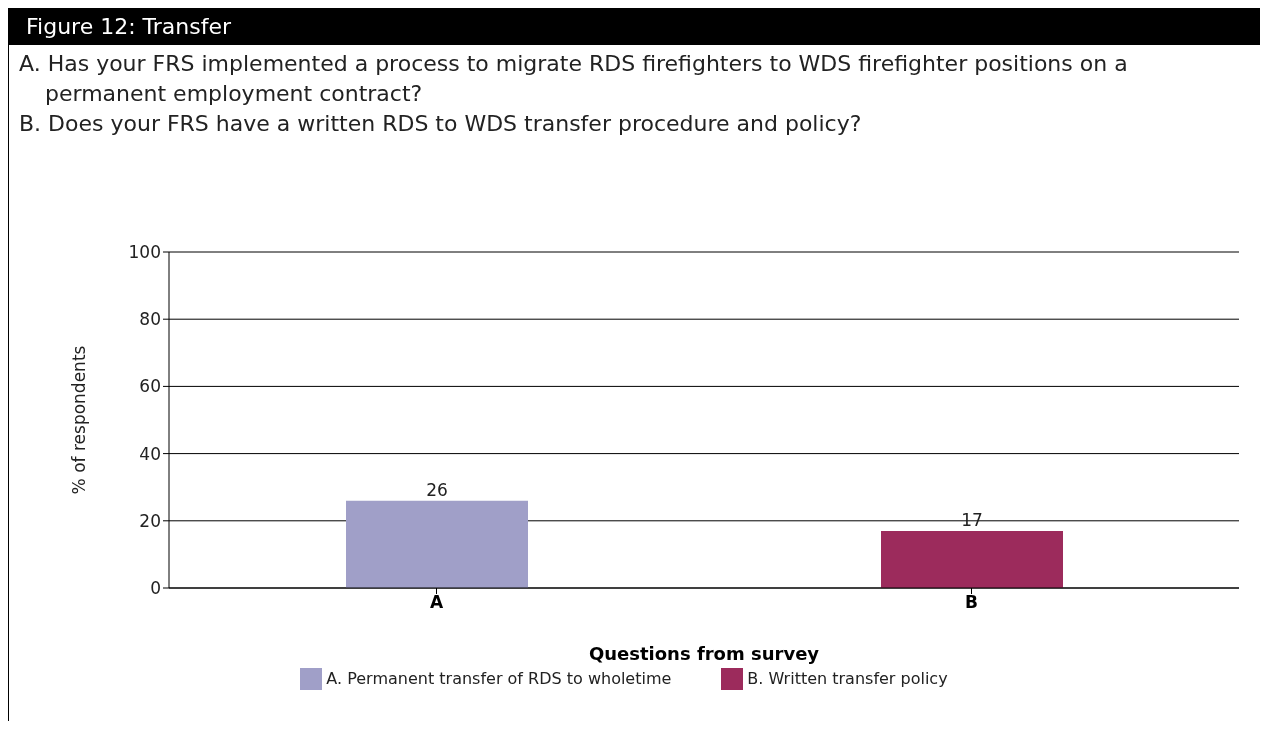 The width and height of the screenshot is (1267, 729). Describe the element at coordinates (150, 520) in the screenshot. I see `y-tick-label: 20` at that location.